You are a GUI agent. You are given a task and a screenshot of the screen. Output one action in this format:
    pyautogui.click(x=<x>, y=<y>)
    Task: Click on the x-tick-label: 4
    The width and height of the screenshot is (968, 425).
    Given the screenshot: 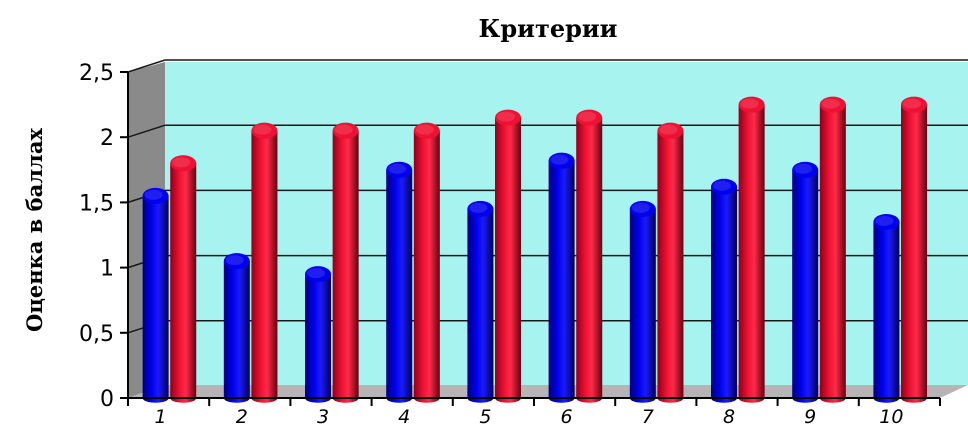 What is the action you would take?
    pyautogui.click(x=404, y=415)
    